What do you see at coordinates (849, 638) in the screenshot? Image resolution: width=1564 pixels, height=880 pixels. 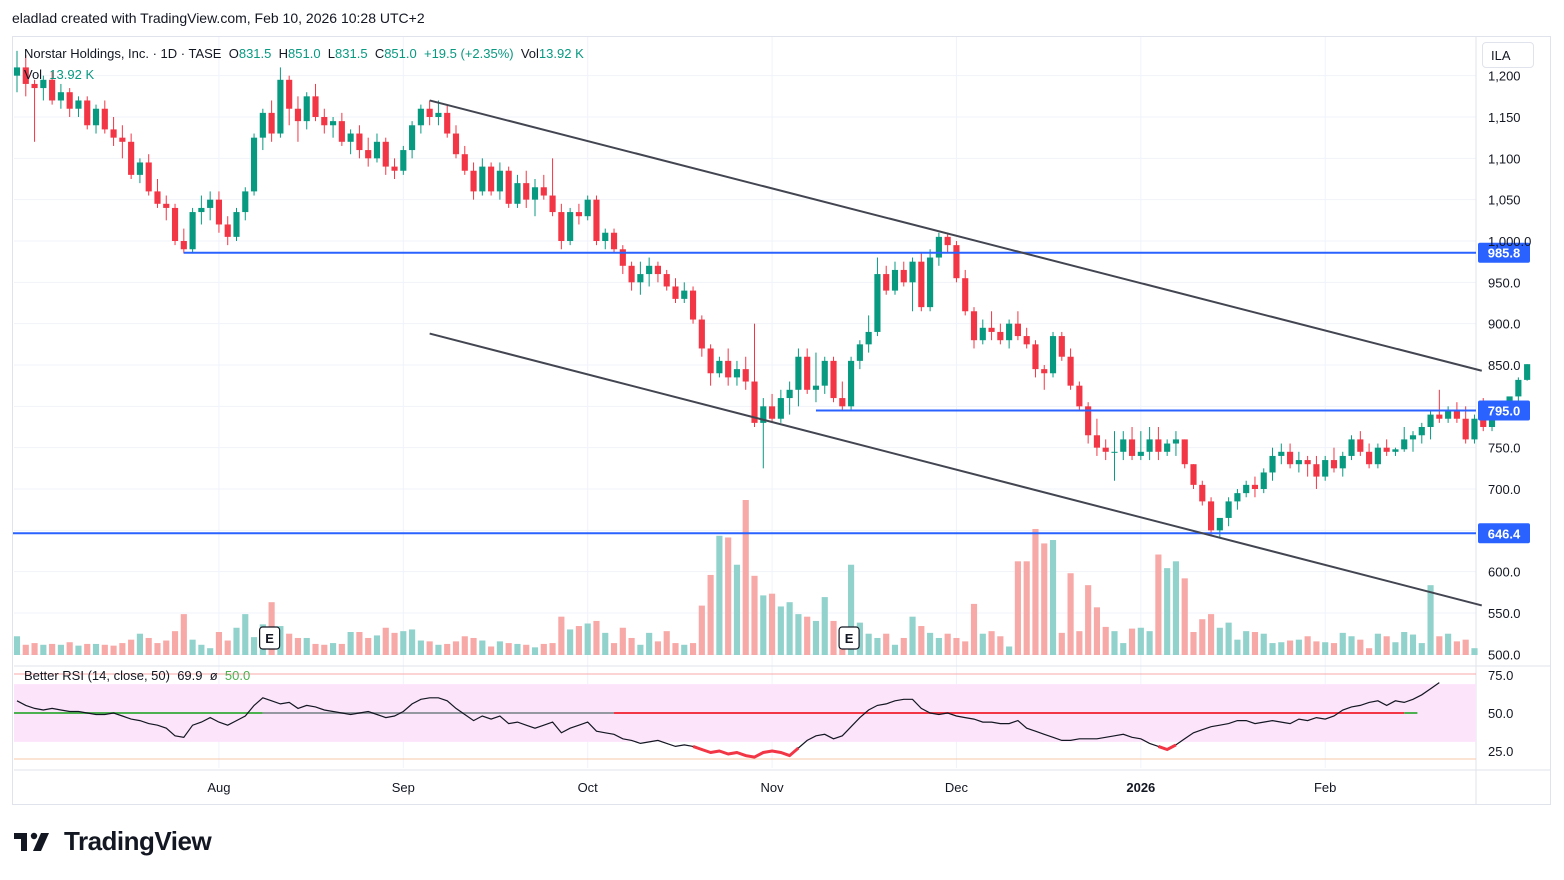 I see `earnings-marker` at bounding box center [849, 638].